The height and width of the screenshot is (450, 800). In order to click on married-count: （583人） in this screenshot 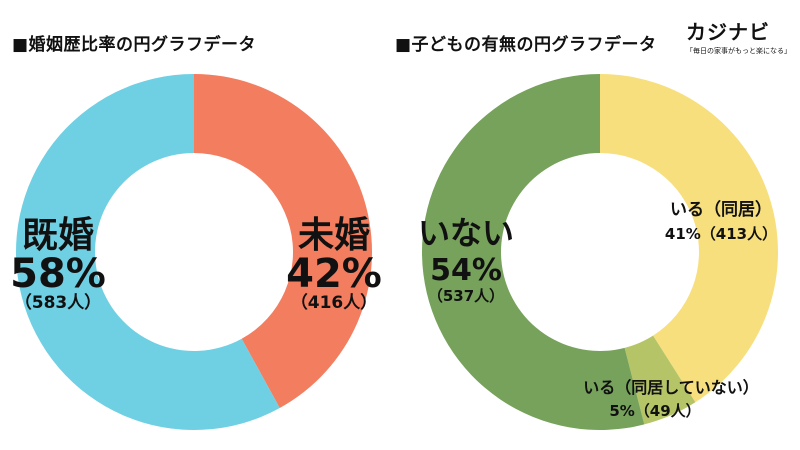, I will do `click(58, 302)`.